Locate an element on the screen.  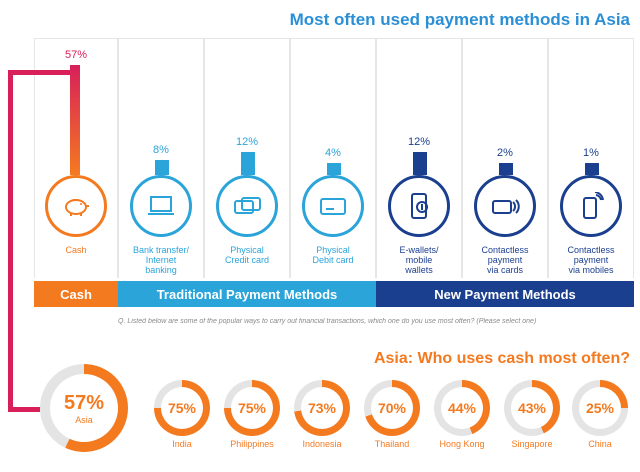
donut-philippines: 75% is located at coordinates (252, 408).